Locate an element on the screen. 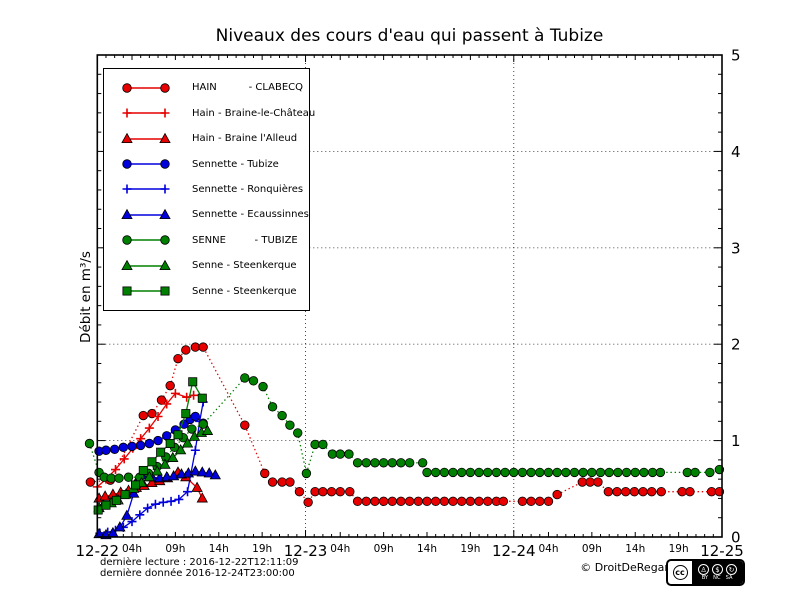 The width and height of the screenshot is (800, 600). cc-nc-label: NC is located at coordinates (717, 577).